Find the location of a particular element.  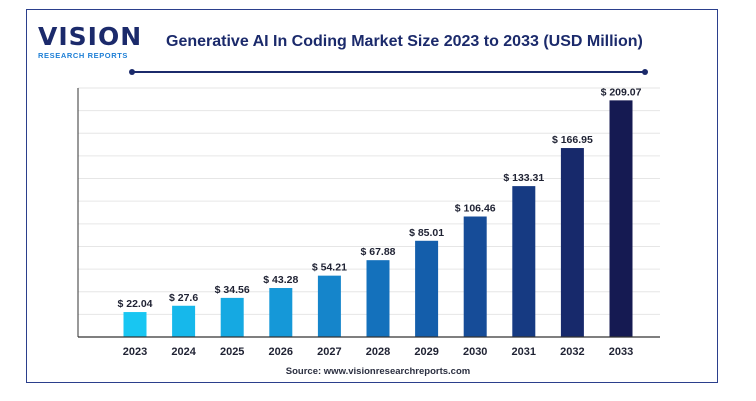

value-label-2028: $ 67.88 is located at coordinates (377, 252).